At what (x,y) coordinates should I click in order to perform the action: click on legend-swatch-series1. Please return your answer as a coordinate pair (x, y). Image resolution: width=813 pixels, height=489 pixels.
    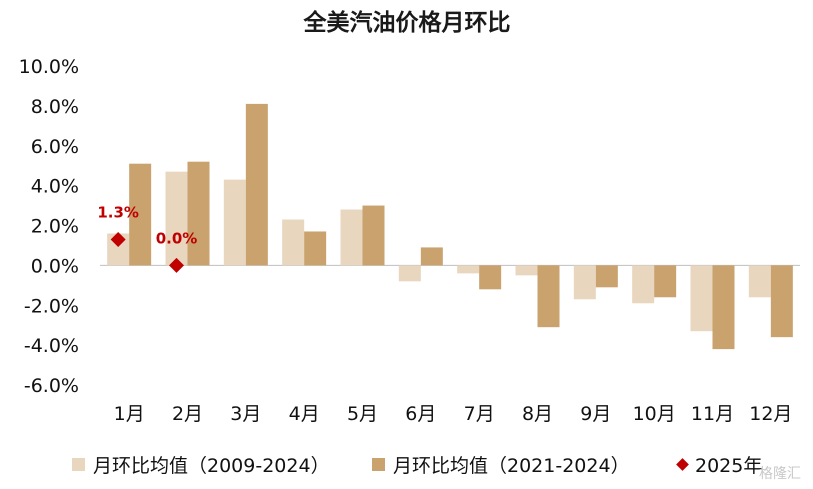
    Looking at the image, I should click on (78, 464).